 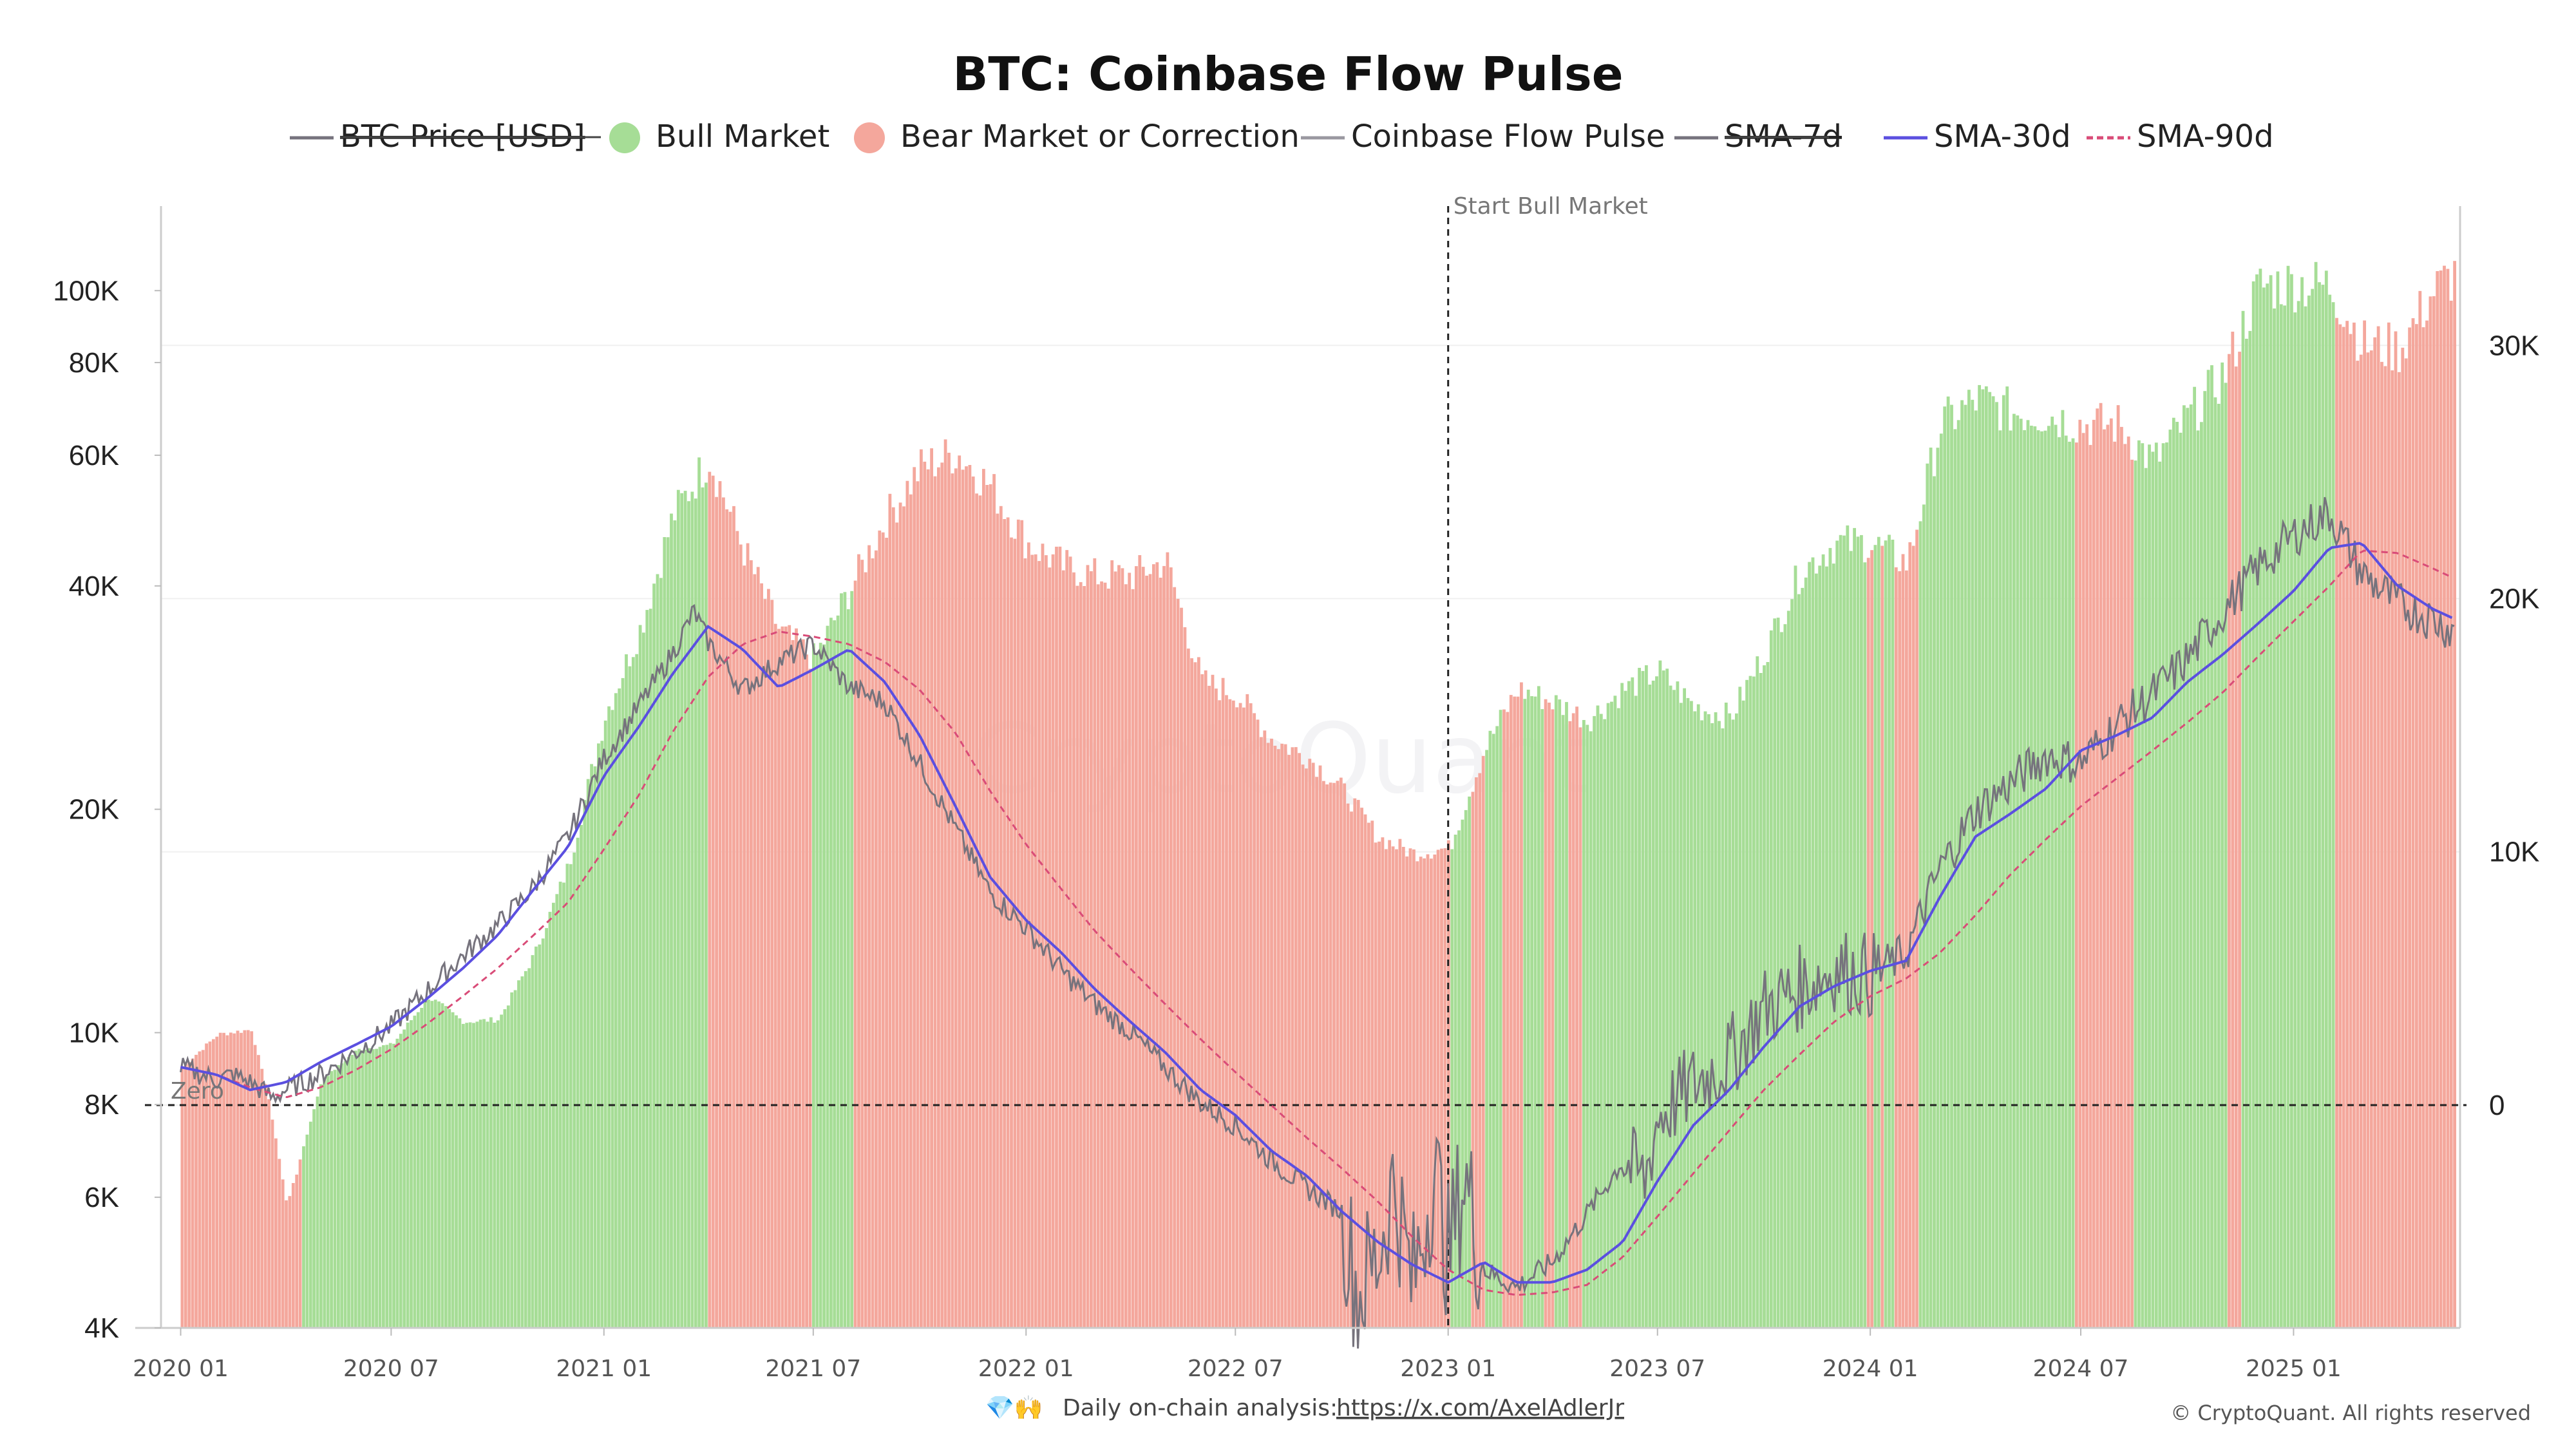 I want to click on chart-title: BTC: Coinbase Flow Pulse, so click(x=1287, y=74).